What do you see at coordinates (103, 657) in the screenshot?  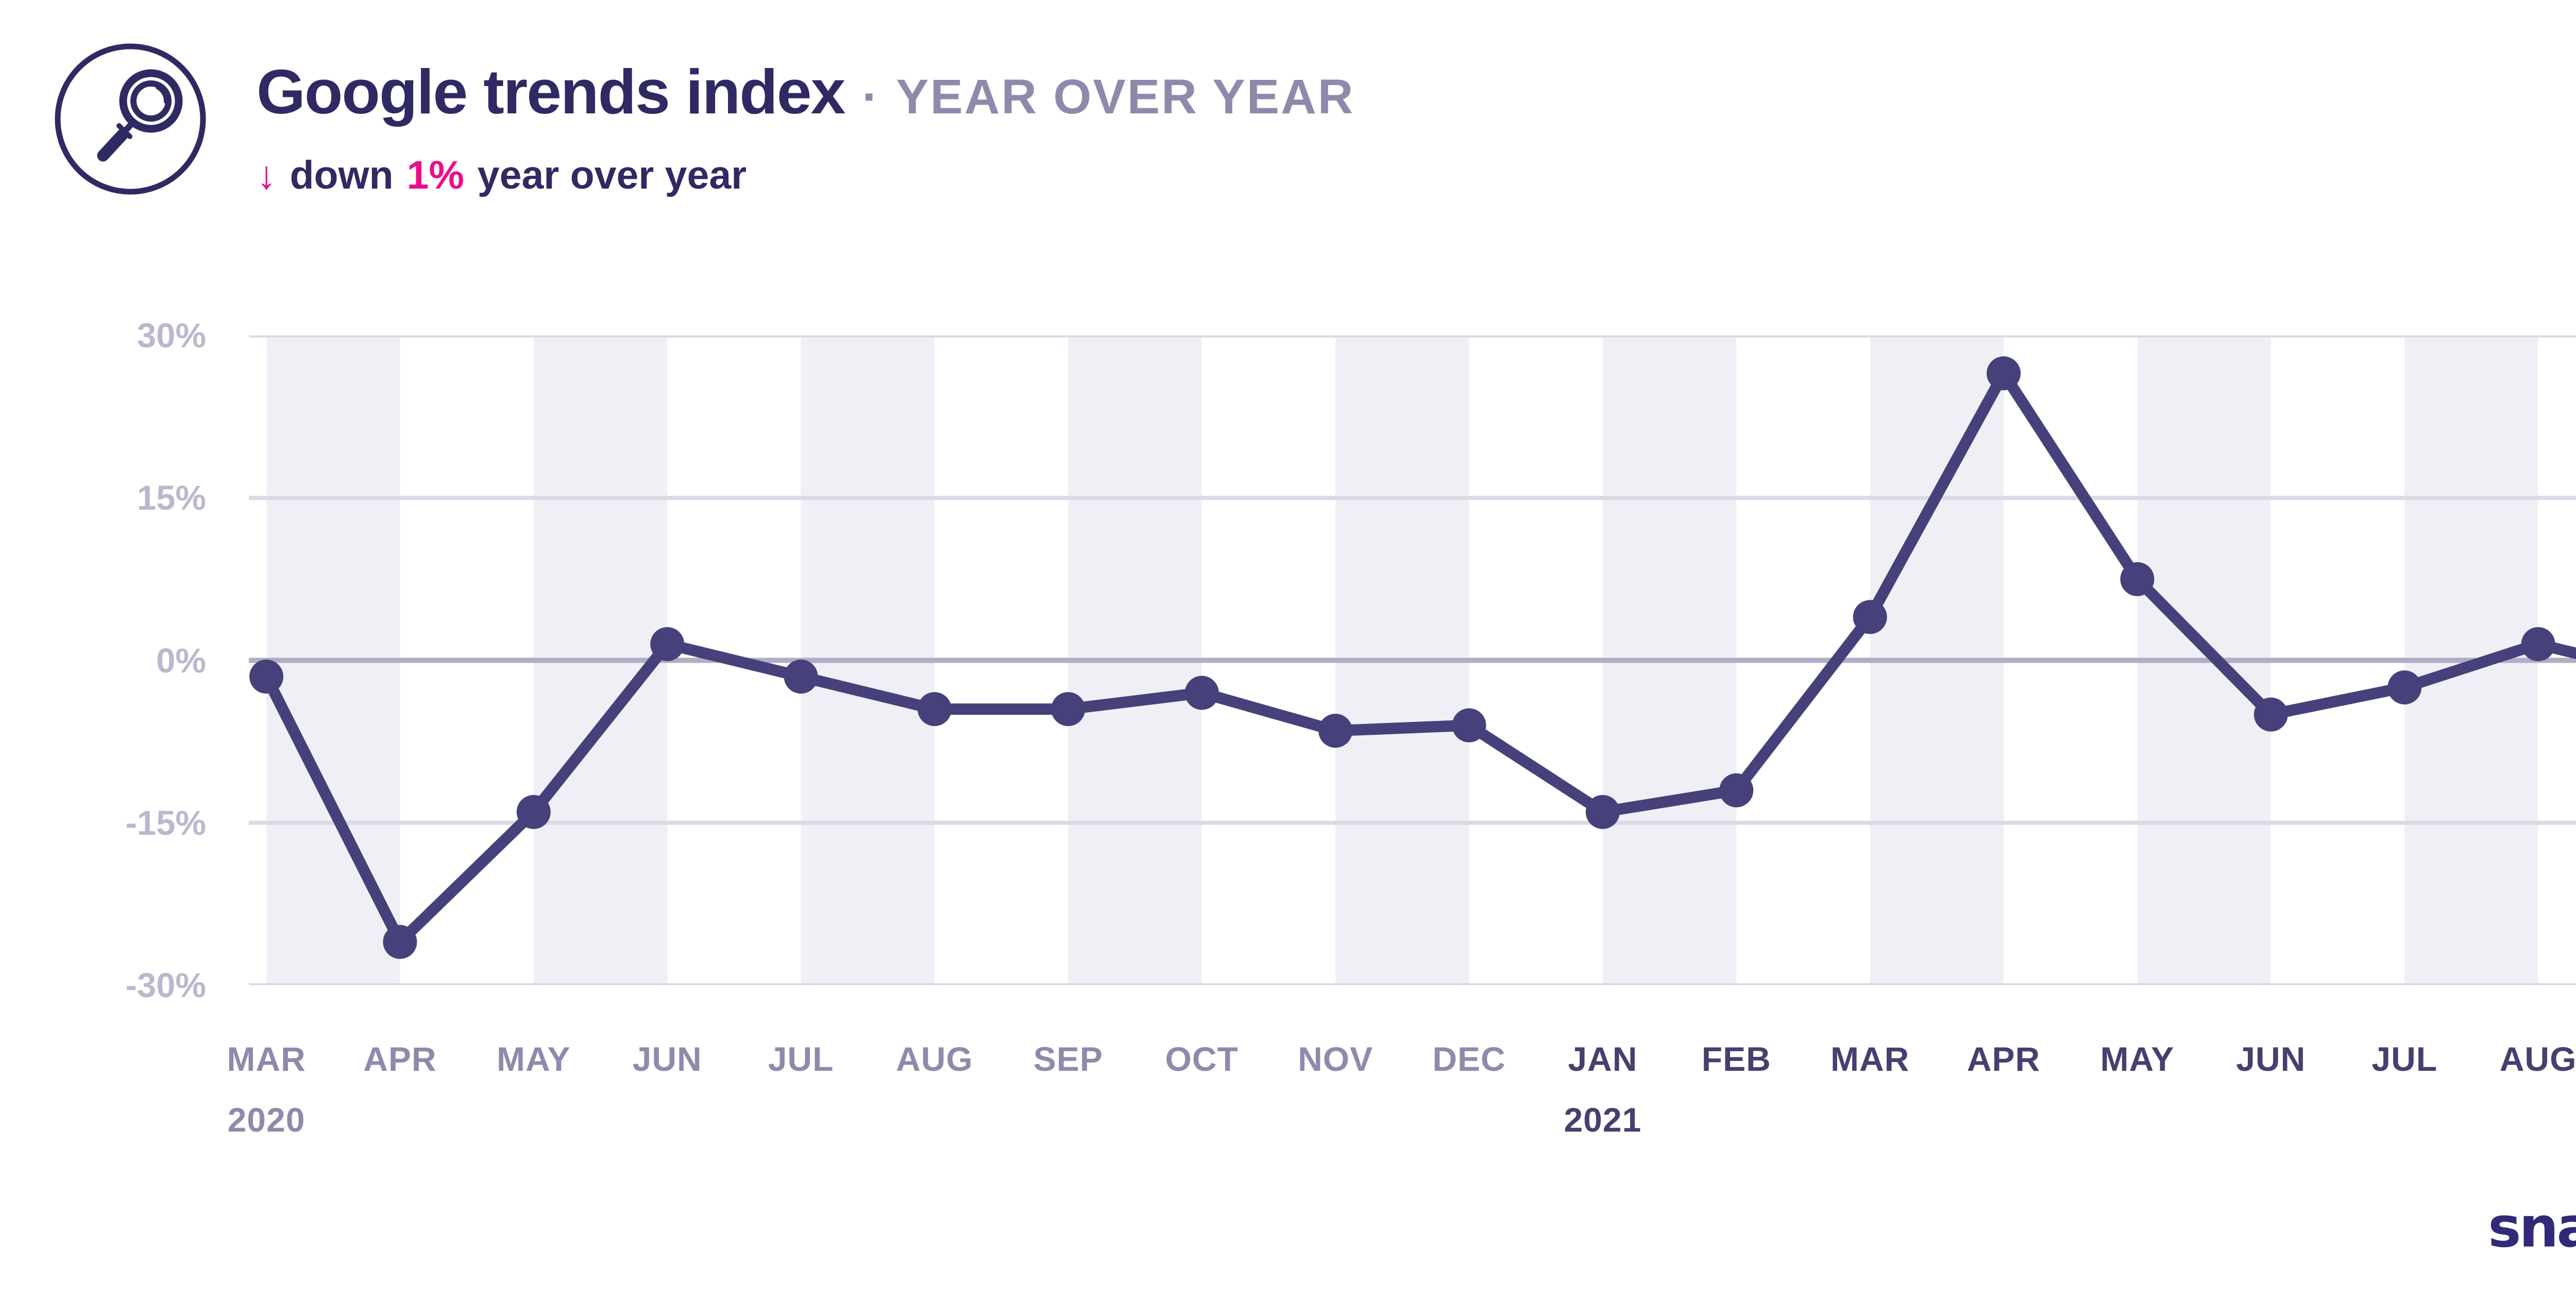 I see `y-axis: 30% 15% 0% -15% -30%` at bounding box center [103, 657].